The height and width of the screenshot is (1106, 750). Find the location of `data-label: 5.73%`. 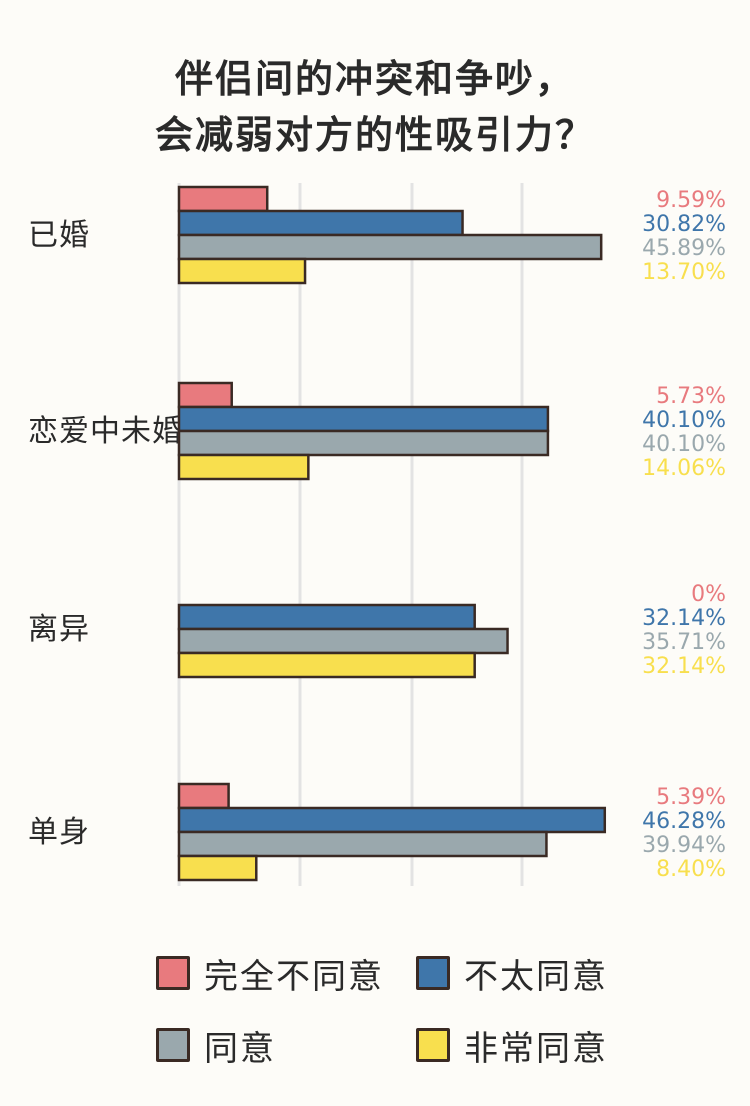

data-label: 5.73% is located at coordinates (691, 396).